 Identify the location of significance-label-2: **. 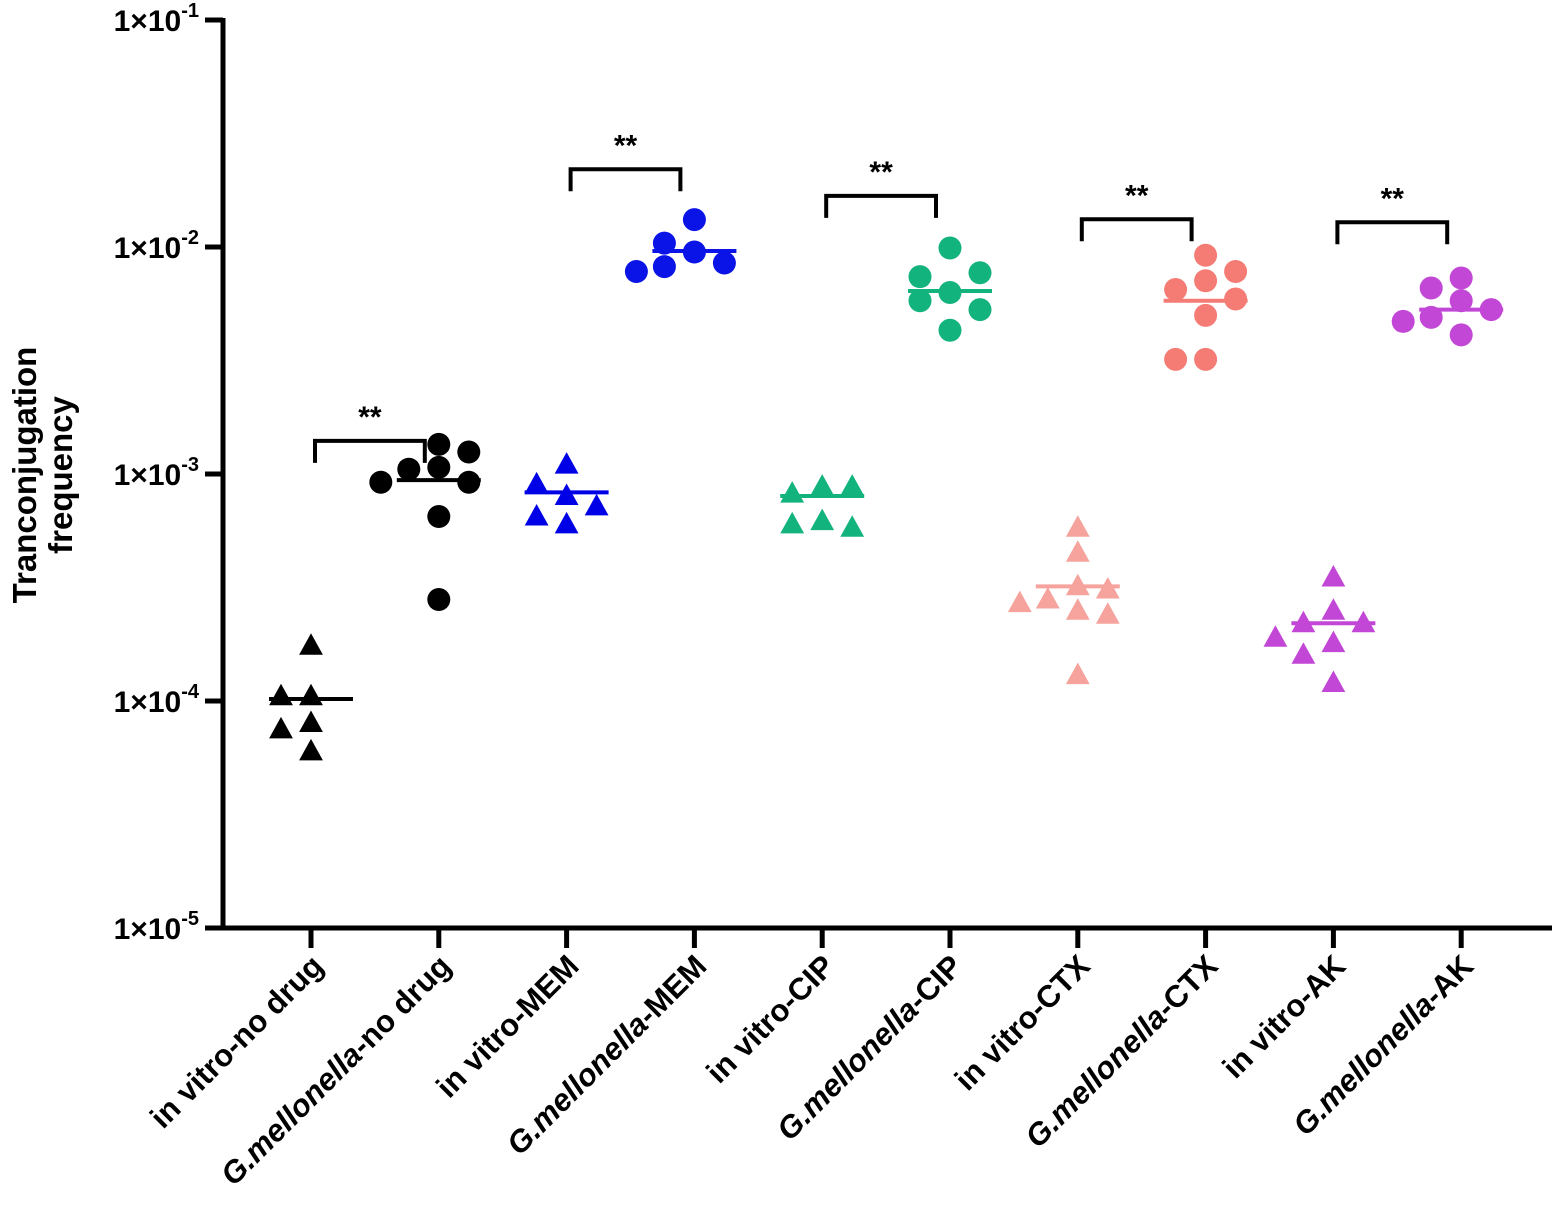
(881, 172).